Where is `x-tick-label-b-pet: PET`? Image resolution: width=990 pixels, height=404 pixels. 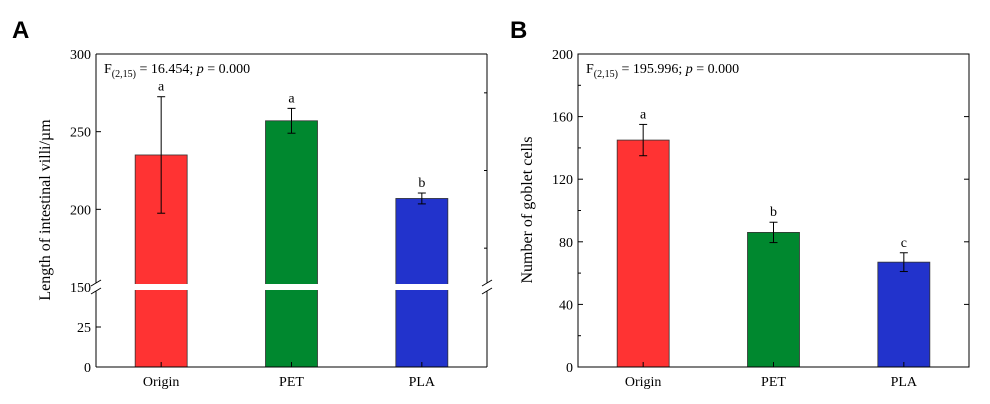 x-tick-label-b-pet: PET is located at coordinates (773, 382).